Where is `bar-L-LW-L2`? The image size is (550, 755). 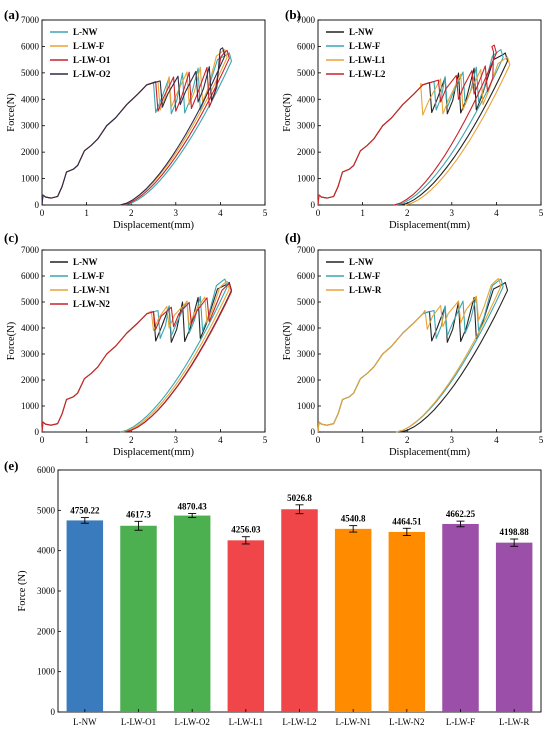 bar-L-LW-L2 is located at coordinates (299, 610).